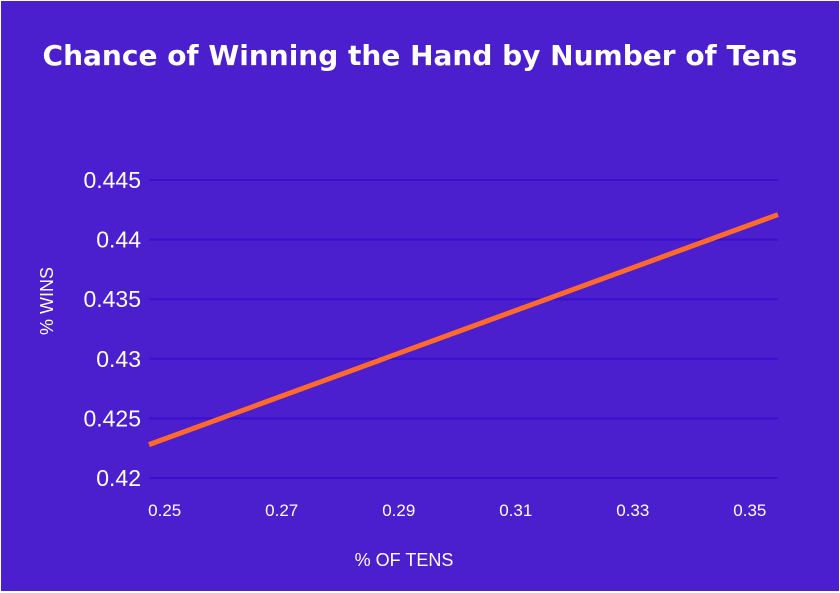 This screenshot has height=593, width=840. I want to click on y-tick-label: 0.425, so click(112, 418).